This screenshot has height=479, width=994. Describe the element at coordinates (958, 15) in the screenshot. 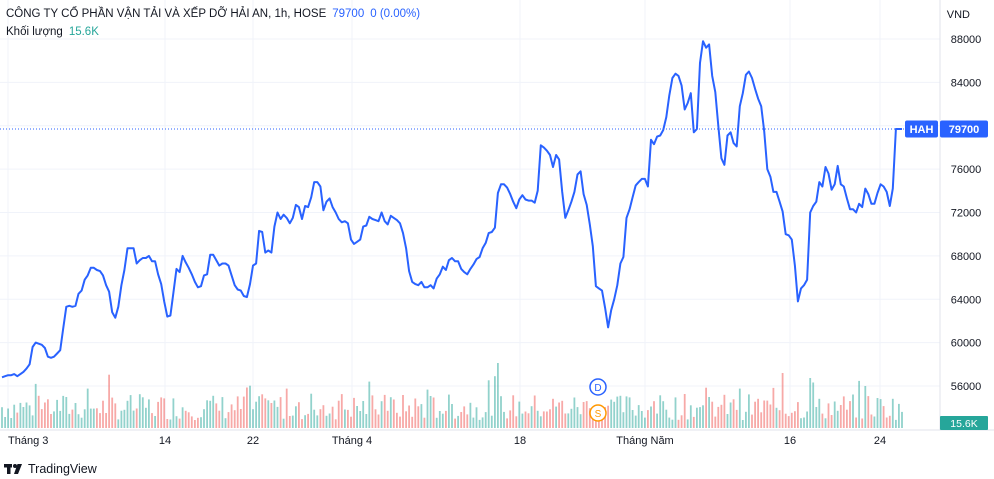

I see `currency-label: VND` at that location.